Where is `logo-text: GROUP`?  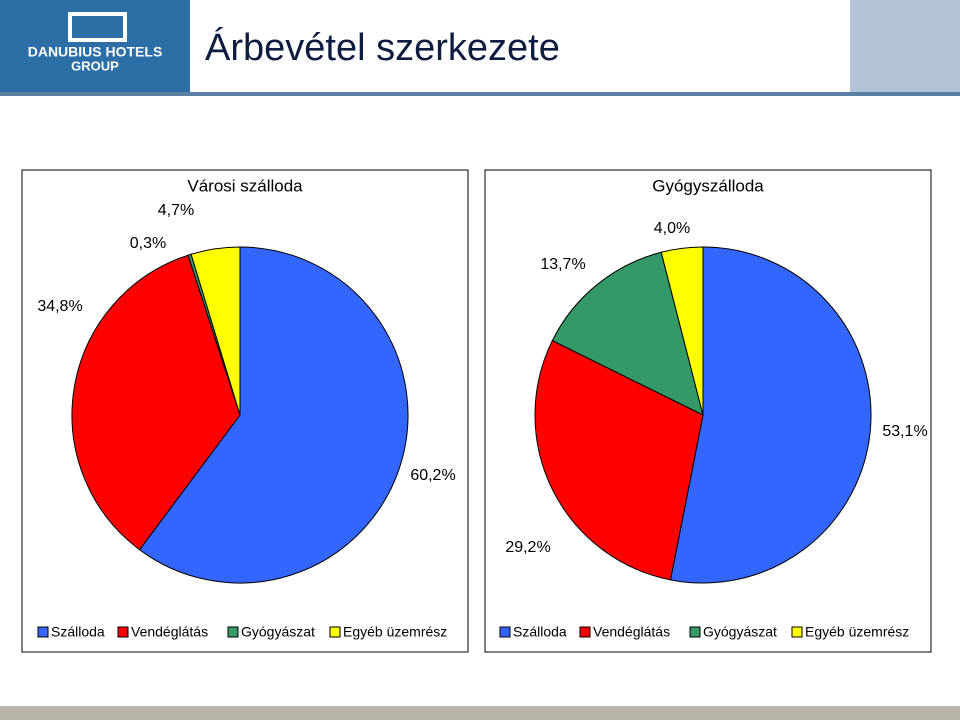 logo-text: GROUP is located at coordinates (95, 65).